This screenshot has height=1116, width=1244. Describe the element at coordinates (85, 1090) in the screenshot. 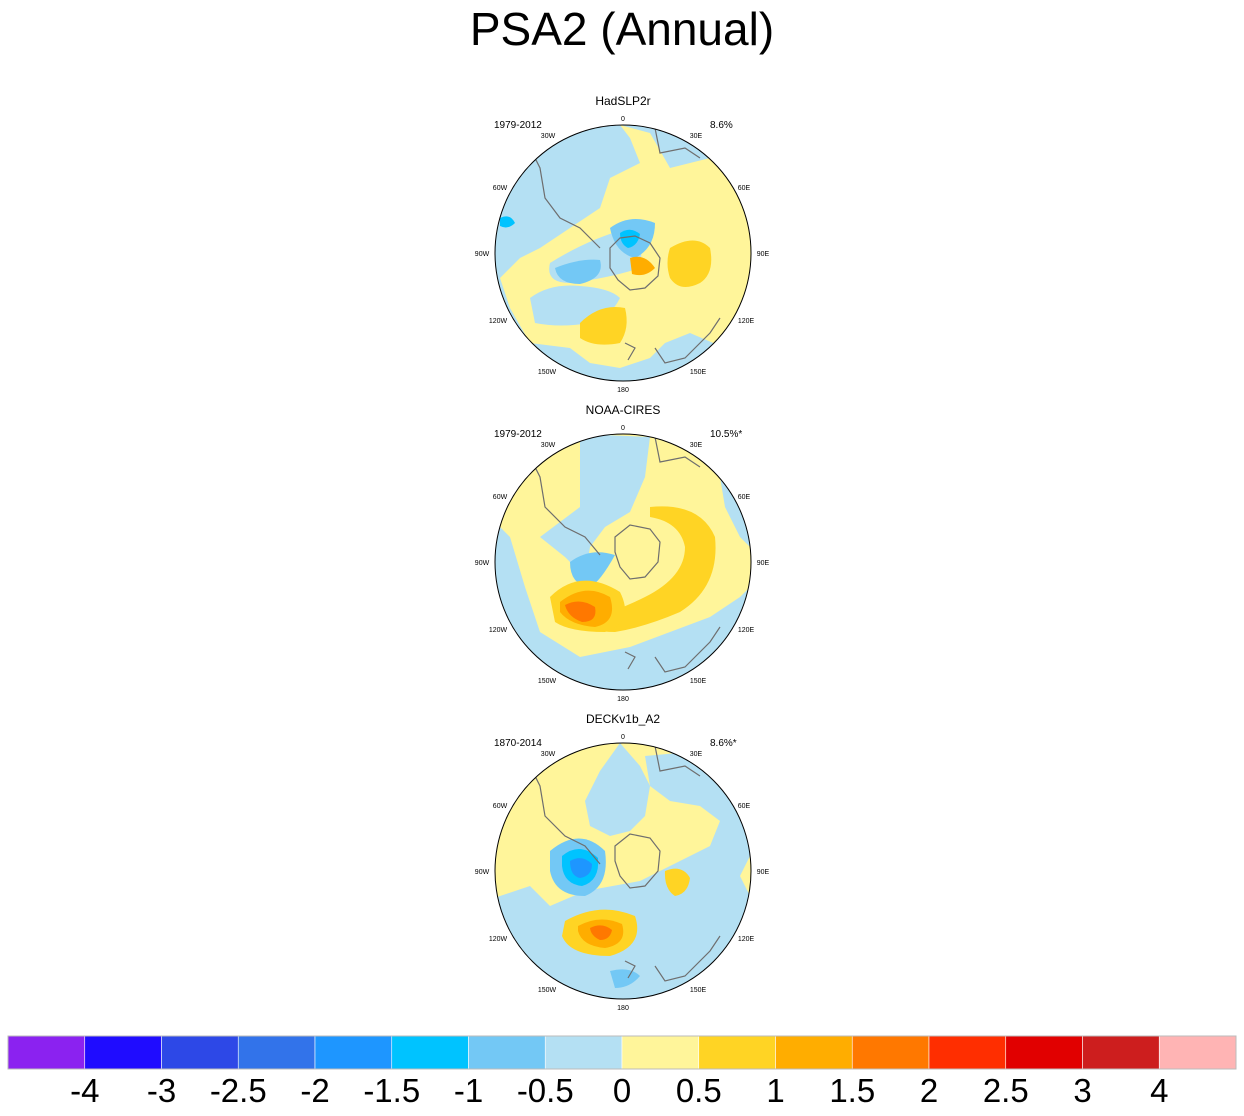

I see `colorbar-tick-label: -4` at that location.